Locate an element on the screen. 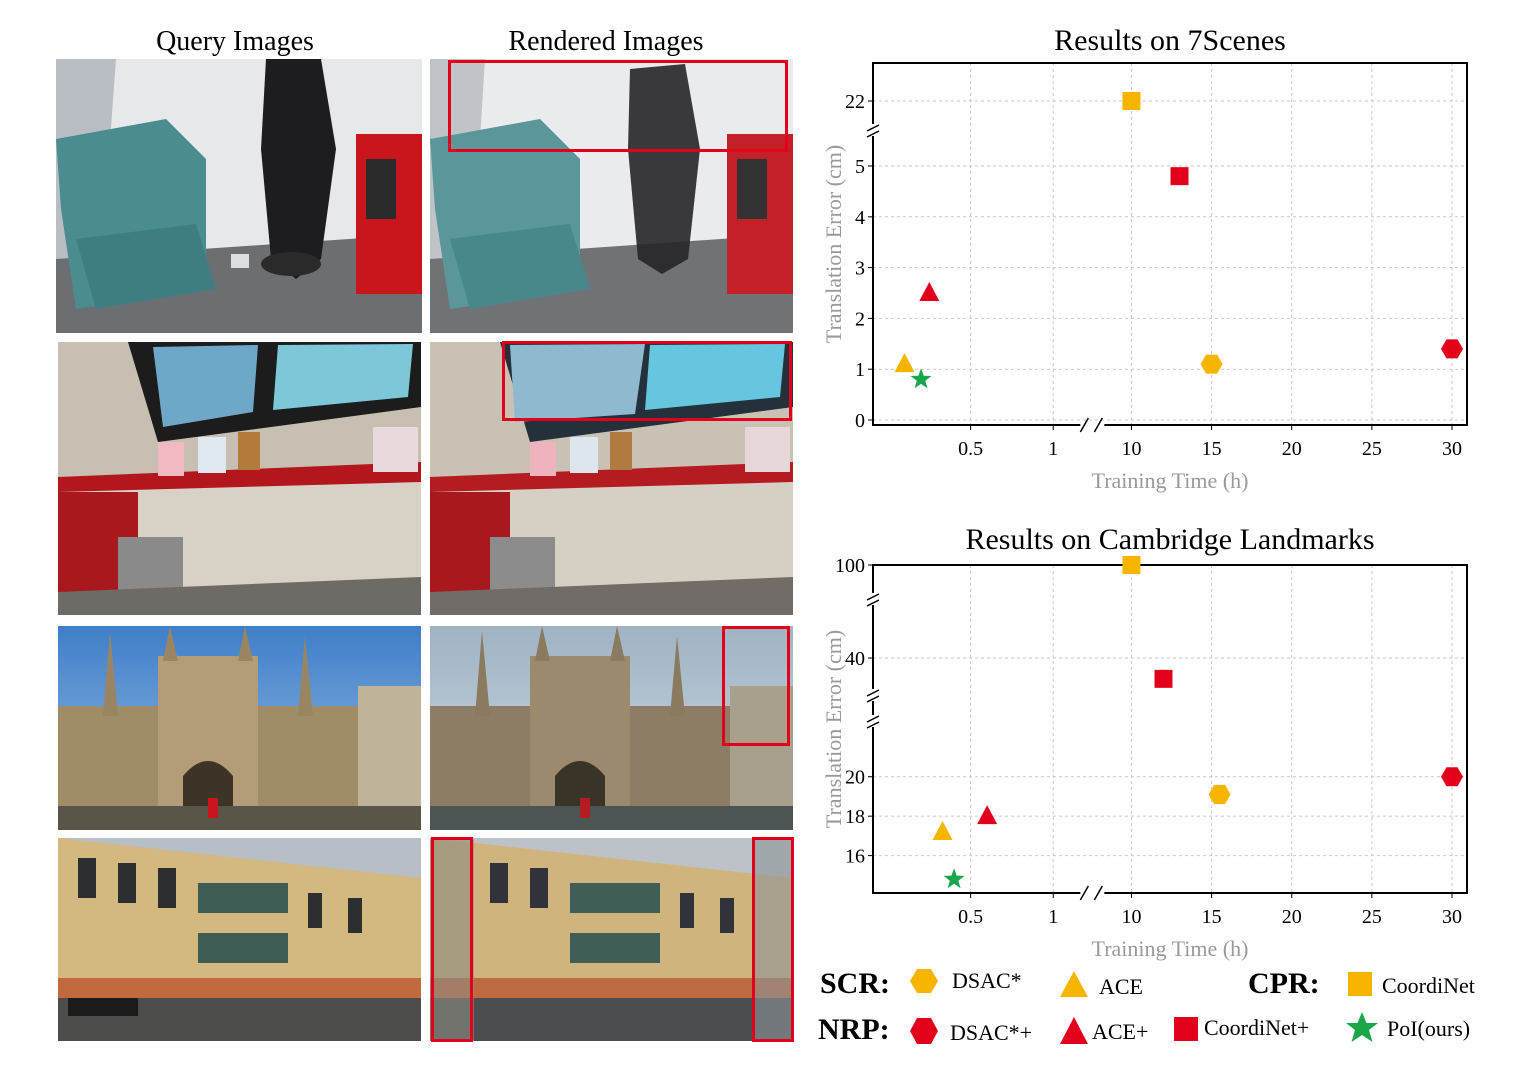 The image size is (1527, 1080). legend-dsacplus-marker is located at coordinates (924, 1031).